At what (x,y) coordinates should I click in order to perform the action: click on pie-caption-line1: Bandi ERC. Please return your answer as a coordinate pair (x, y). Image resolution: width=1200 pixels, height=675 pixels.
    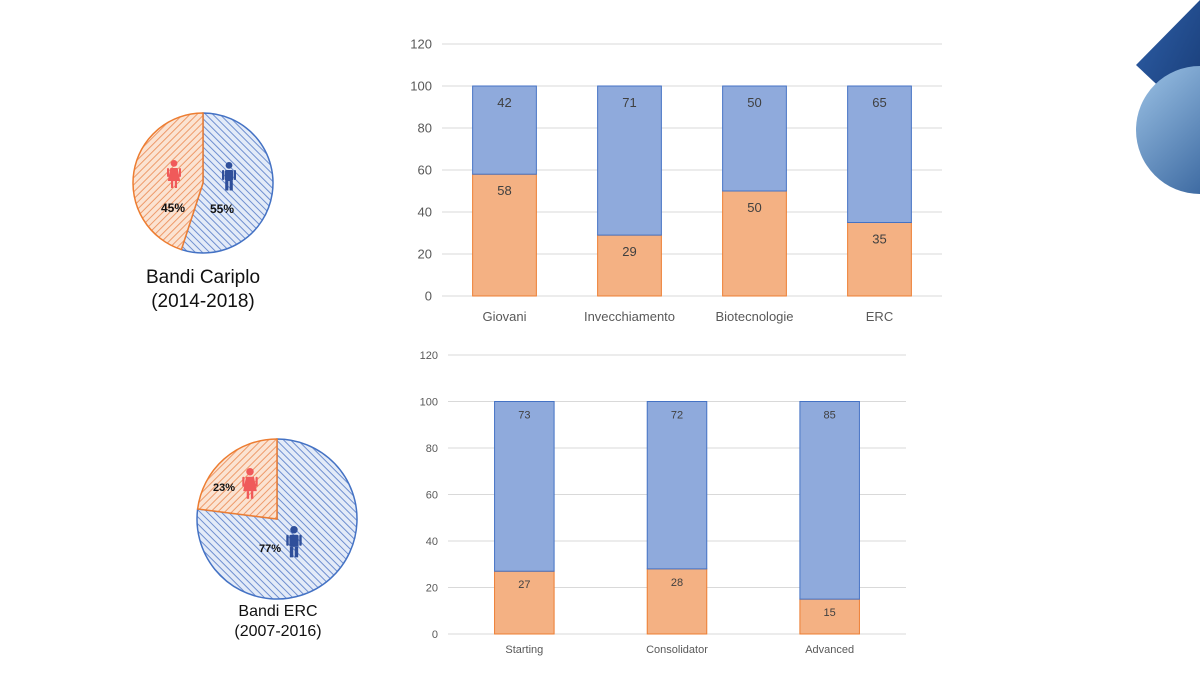
    Looking at the image, I should click on (278, 611).